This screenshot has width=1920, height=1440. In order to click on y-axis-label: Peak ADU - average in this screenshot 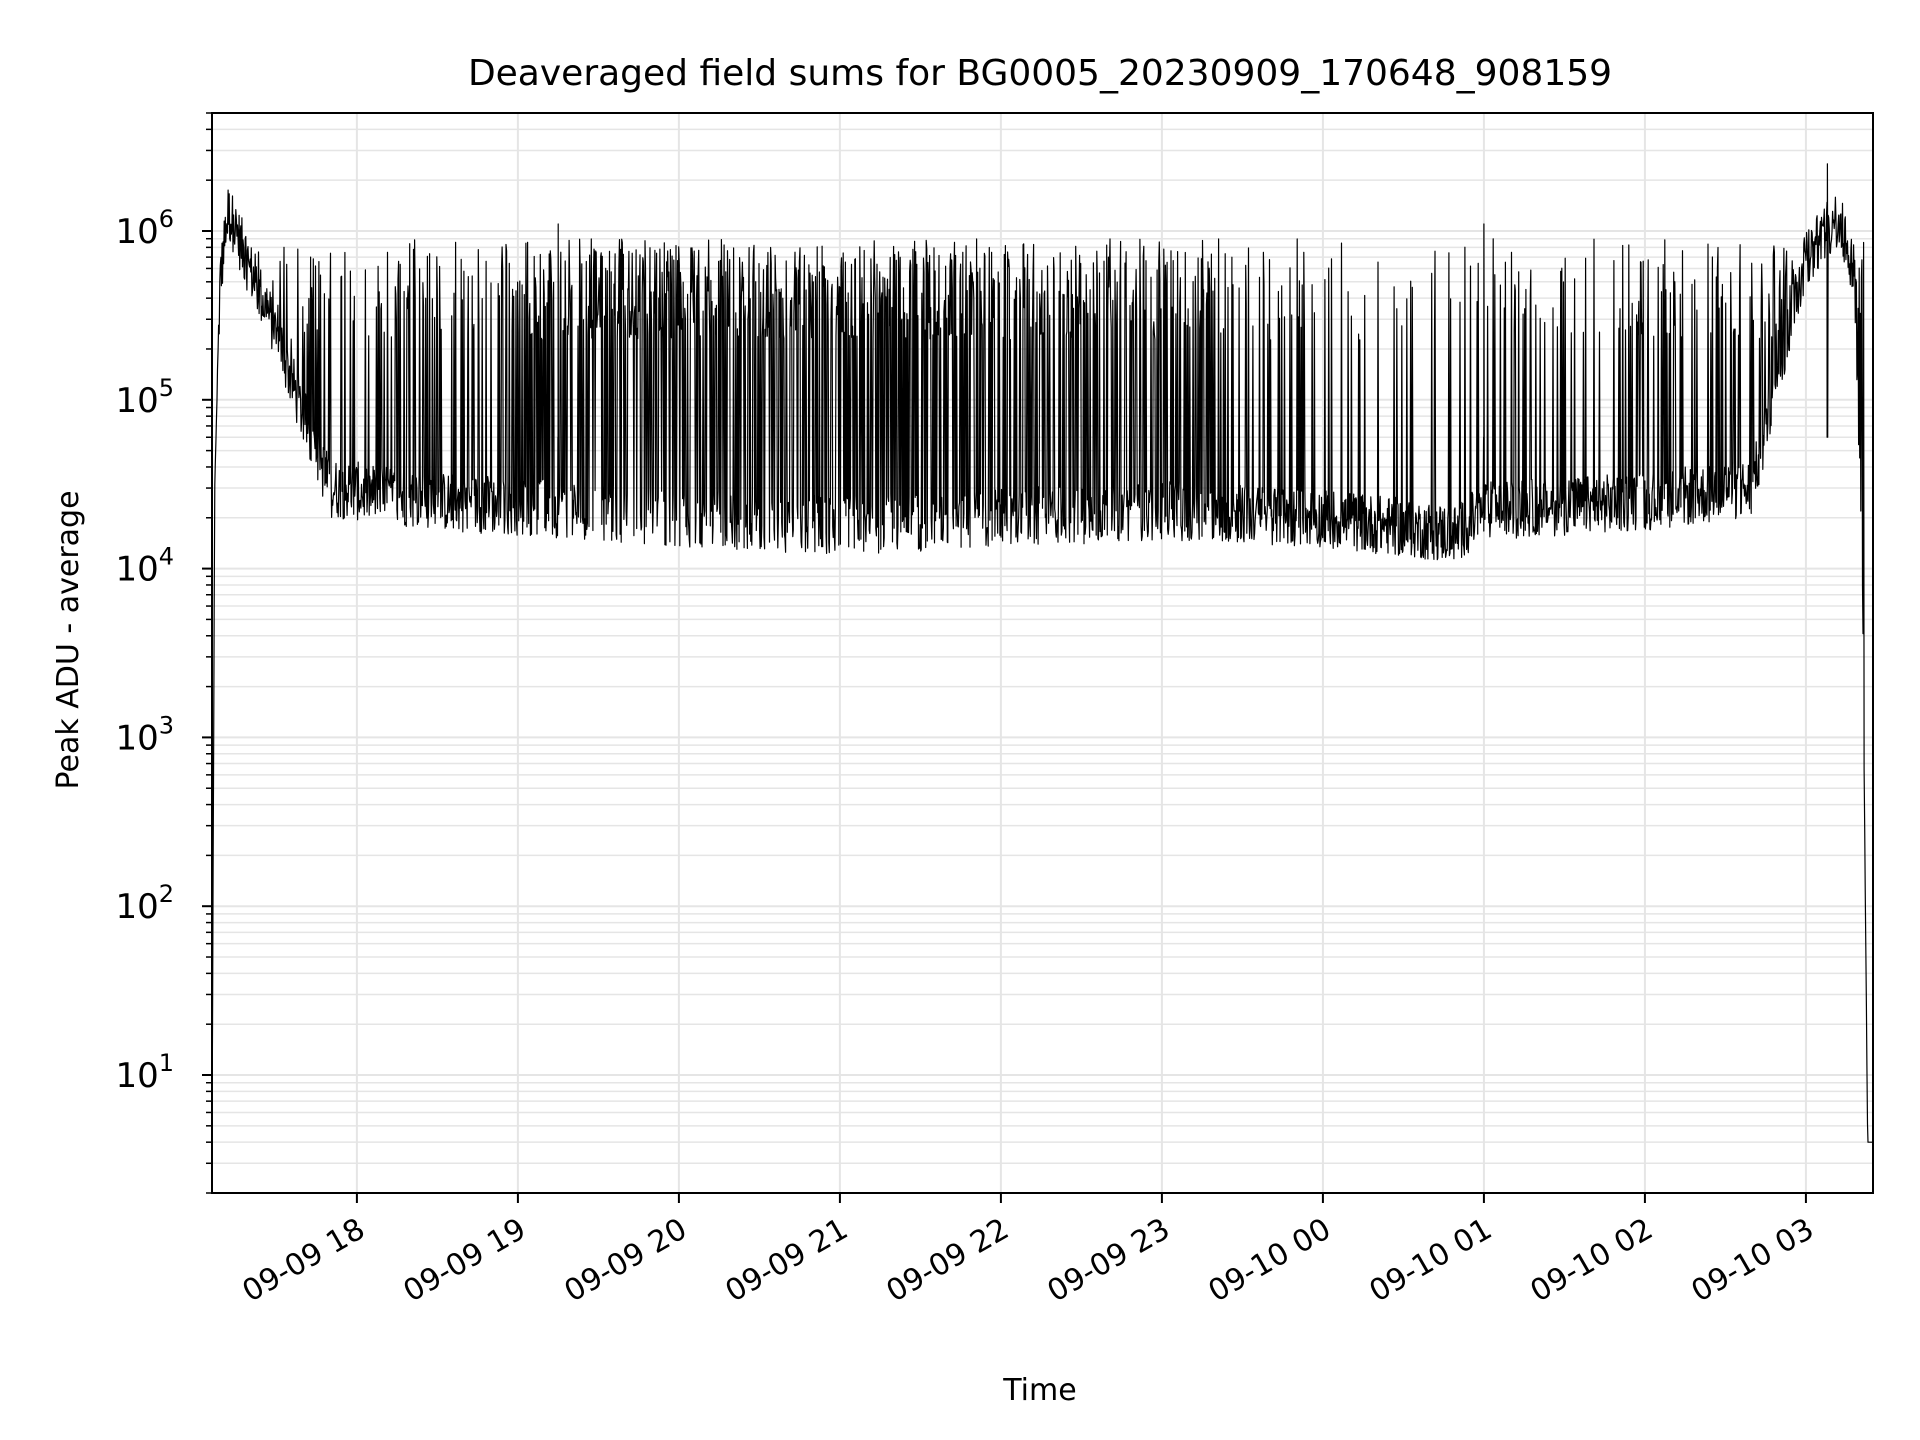, I will do `click(68, 639)`.